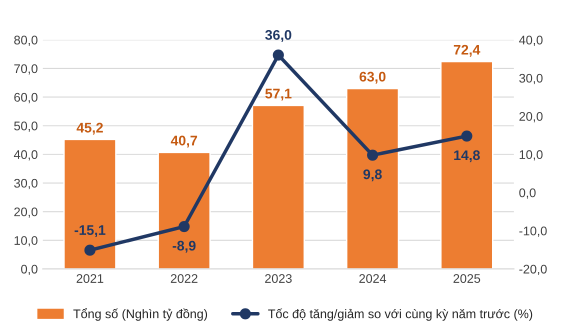 This screenshot has width=571, height=332. I want to click on y2-tick-label: 0,0, so click(527, 193).